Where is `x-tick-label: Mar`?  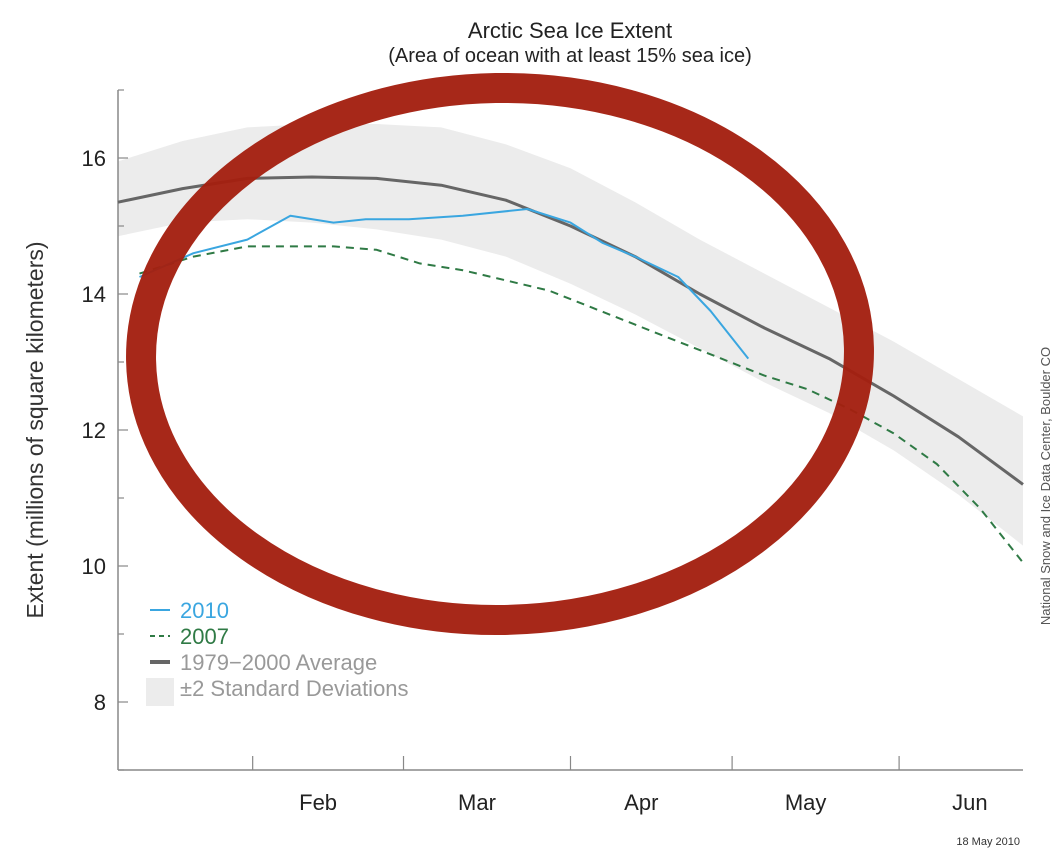 x-tick-label: Mar is located at coordinates (477, 802).